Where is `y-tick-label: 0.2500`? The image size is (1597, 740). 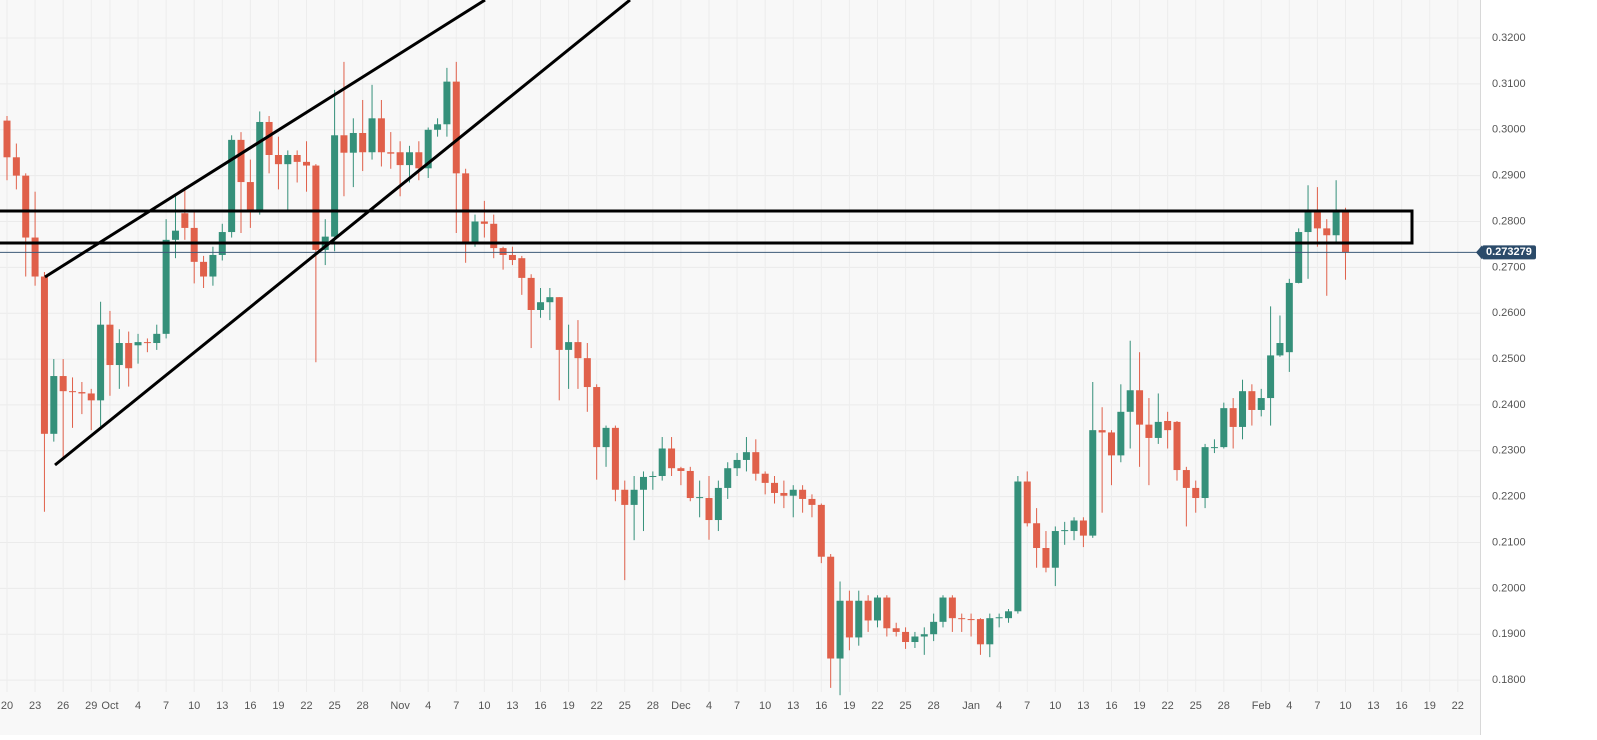 y-tick-label: 0.2500 is located at coordinates (1509, 359).